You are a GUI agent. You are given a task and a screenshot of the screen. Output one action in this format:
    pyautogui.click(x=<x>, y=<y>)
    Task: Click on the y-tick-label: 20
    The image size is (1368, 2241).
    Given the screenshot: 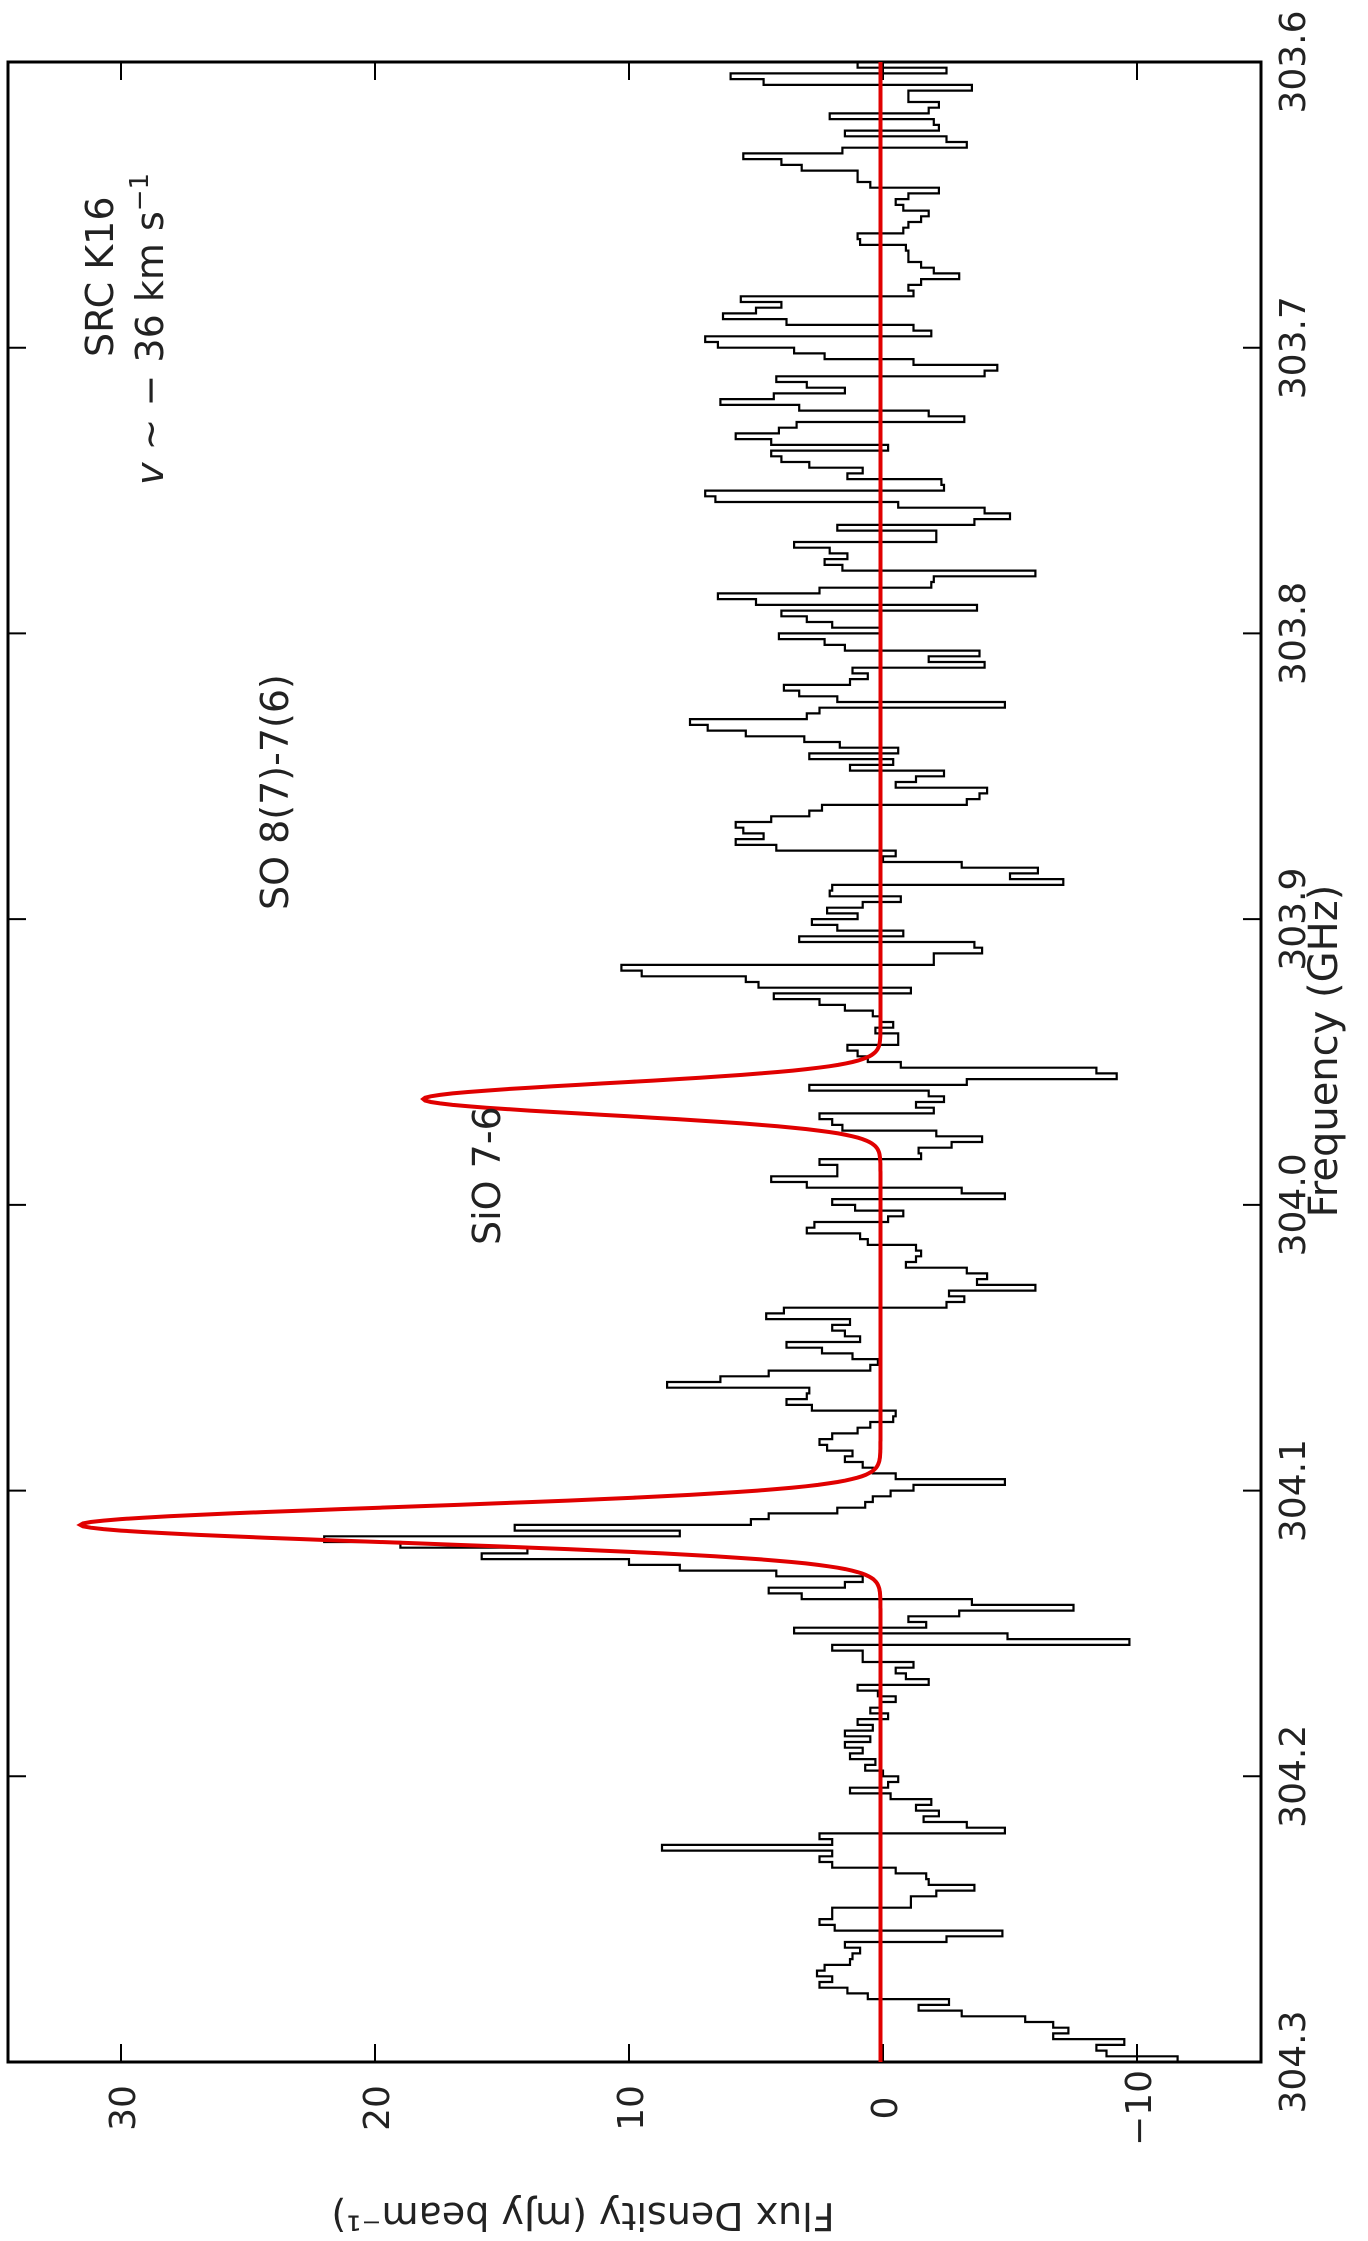 What is the action you would take?
    pyautogui.click(x=377, y=2108)
    